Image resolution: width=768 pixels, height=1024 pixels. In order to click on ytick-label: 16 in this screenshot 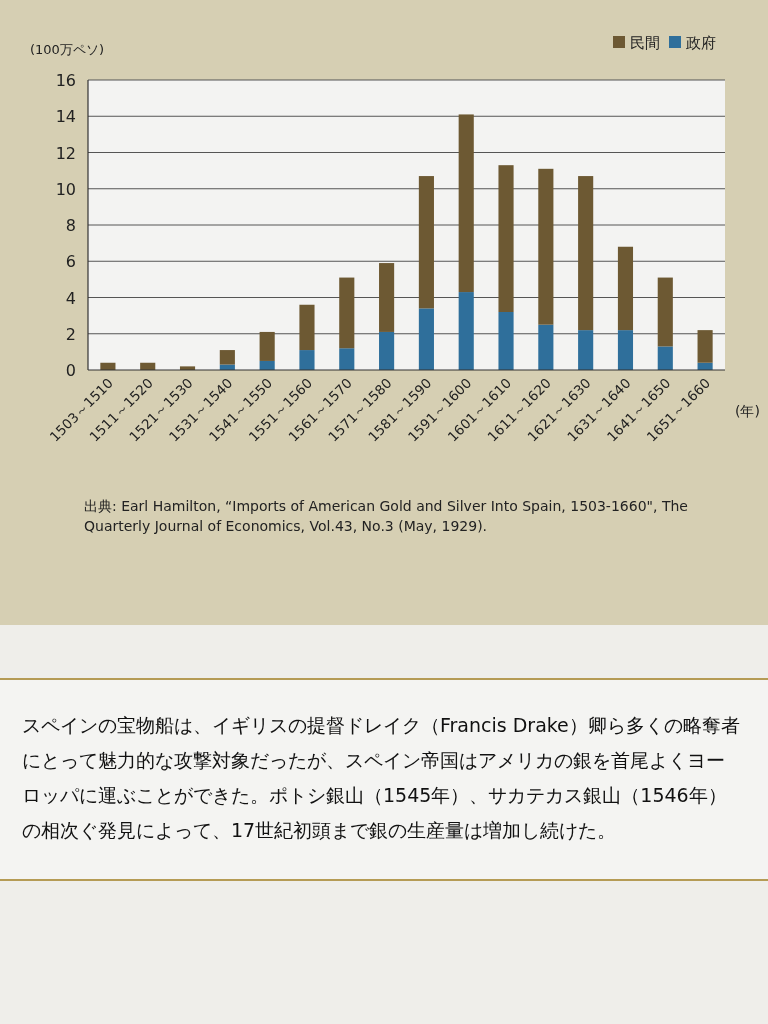, I will do `click(65, 80)`.